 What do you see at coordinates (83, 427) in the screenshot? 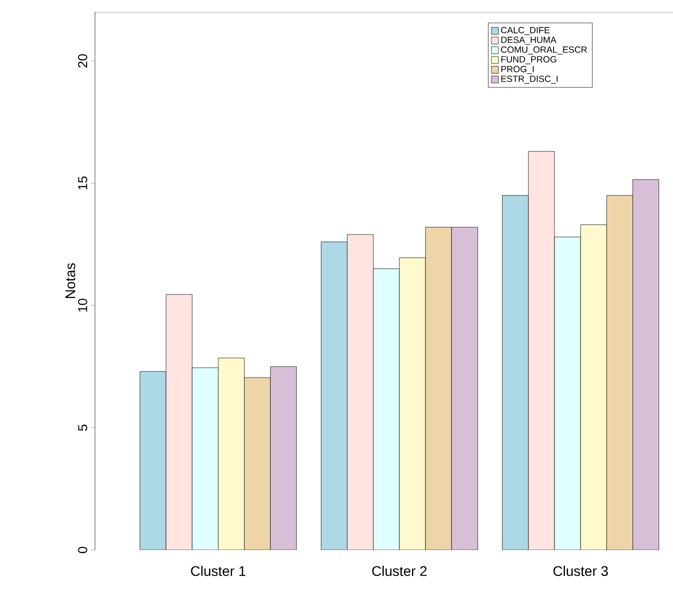
I see `y-tick-label: 5` at bounding box center [83, 427].